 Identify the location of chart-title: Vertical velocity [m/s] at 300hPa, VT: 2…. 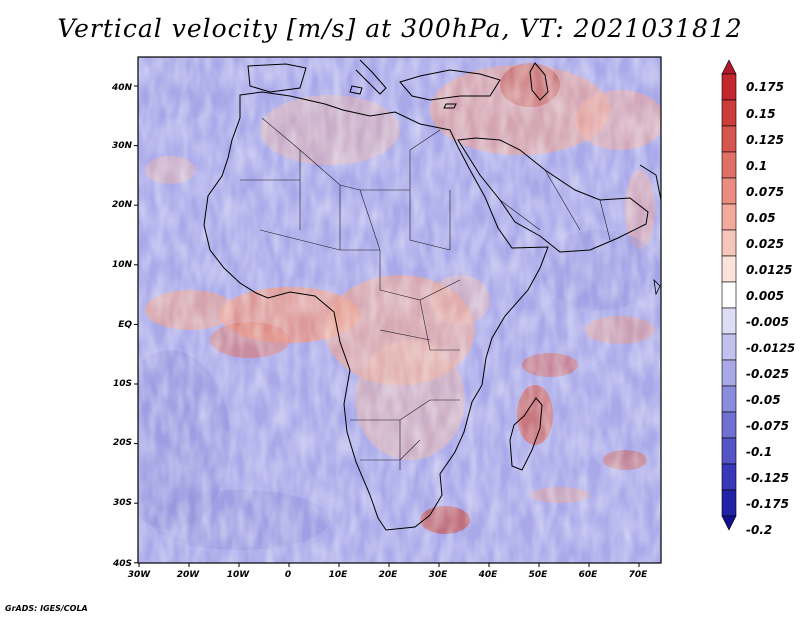
(400, 28).